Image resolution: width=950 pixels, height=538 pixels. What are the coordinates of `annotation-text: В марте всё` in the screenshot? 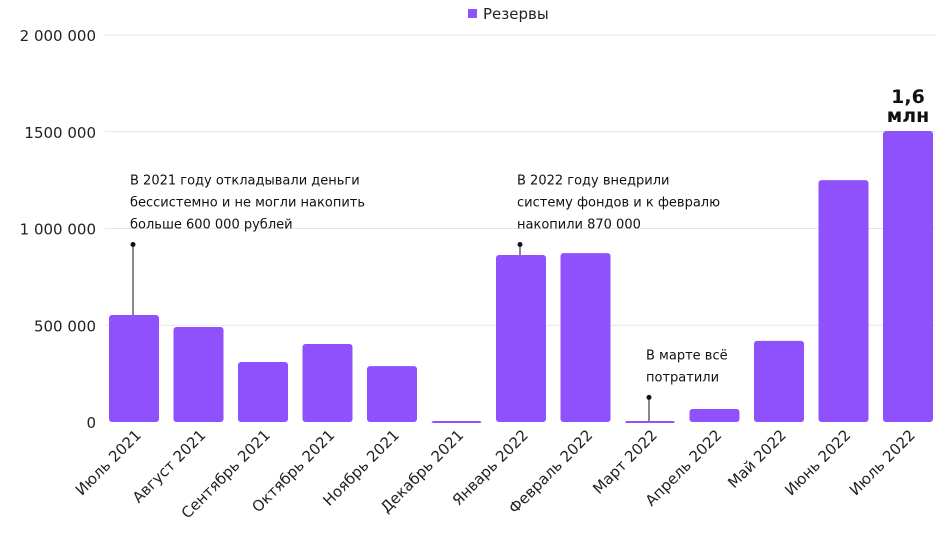 It's located at (687, 355).